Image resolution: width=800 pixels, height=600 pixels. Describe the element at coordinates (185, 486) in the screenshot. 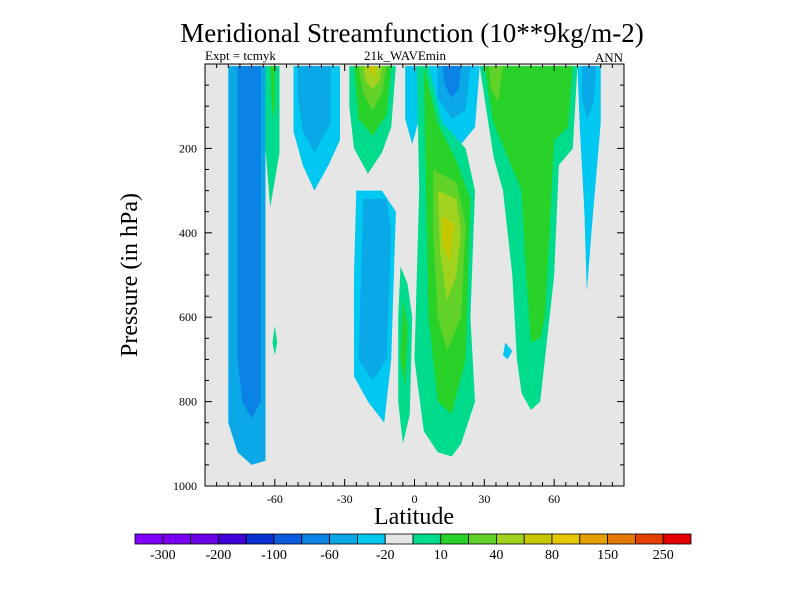

I see `y-tick-label: 1000` at that location.